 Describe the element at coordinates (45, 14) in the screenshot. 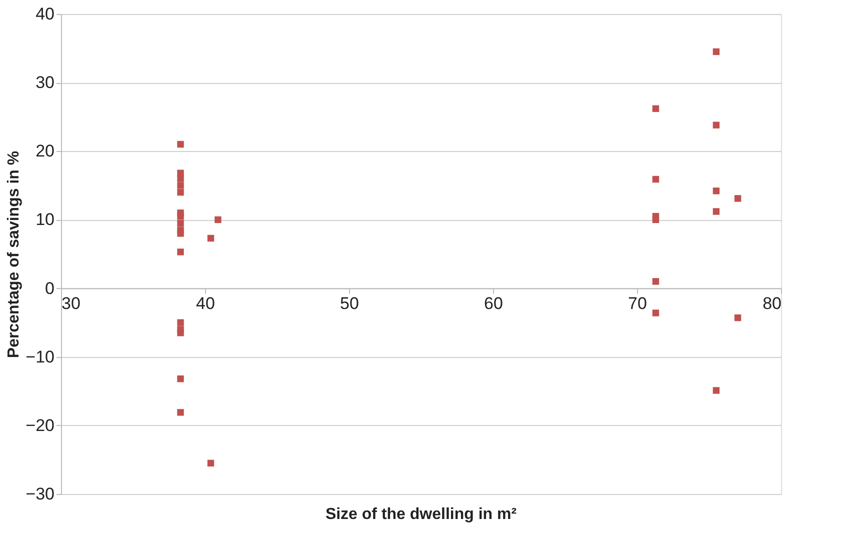

I see `y-tick-label: 40` at that location.